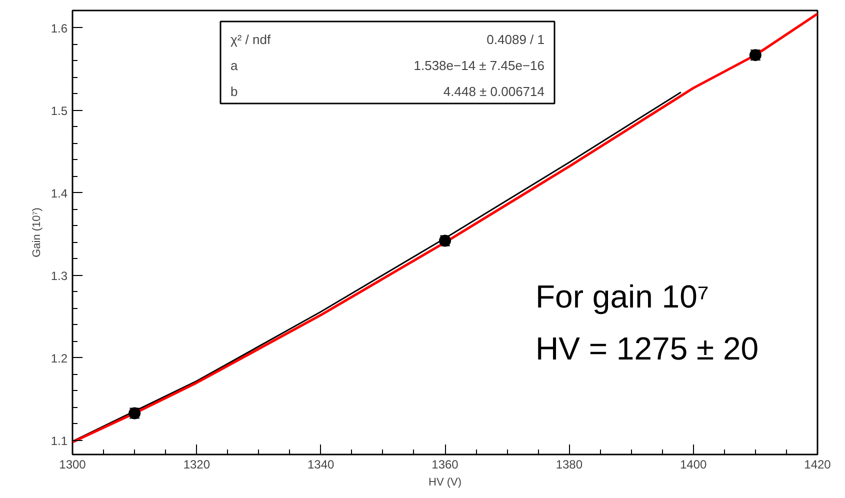 This screenshot has height=498, width=845. Describe the element at coordinates (622, 296) in the screenshot. I see `annotation: For gain 10⁷` at that location.